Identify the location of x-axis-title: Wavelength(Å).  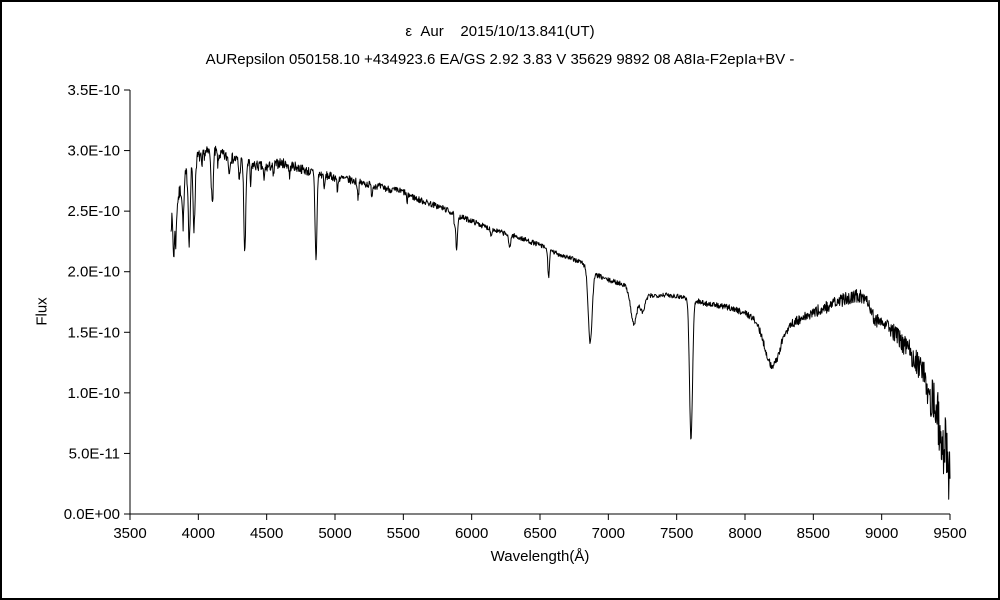
(540, 556).